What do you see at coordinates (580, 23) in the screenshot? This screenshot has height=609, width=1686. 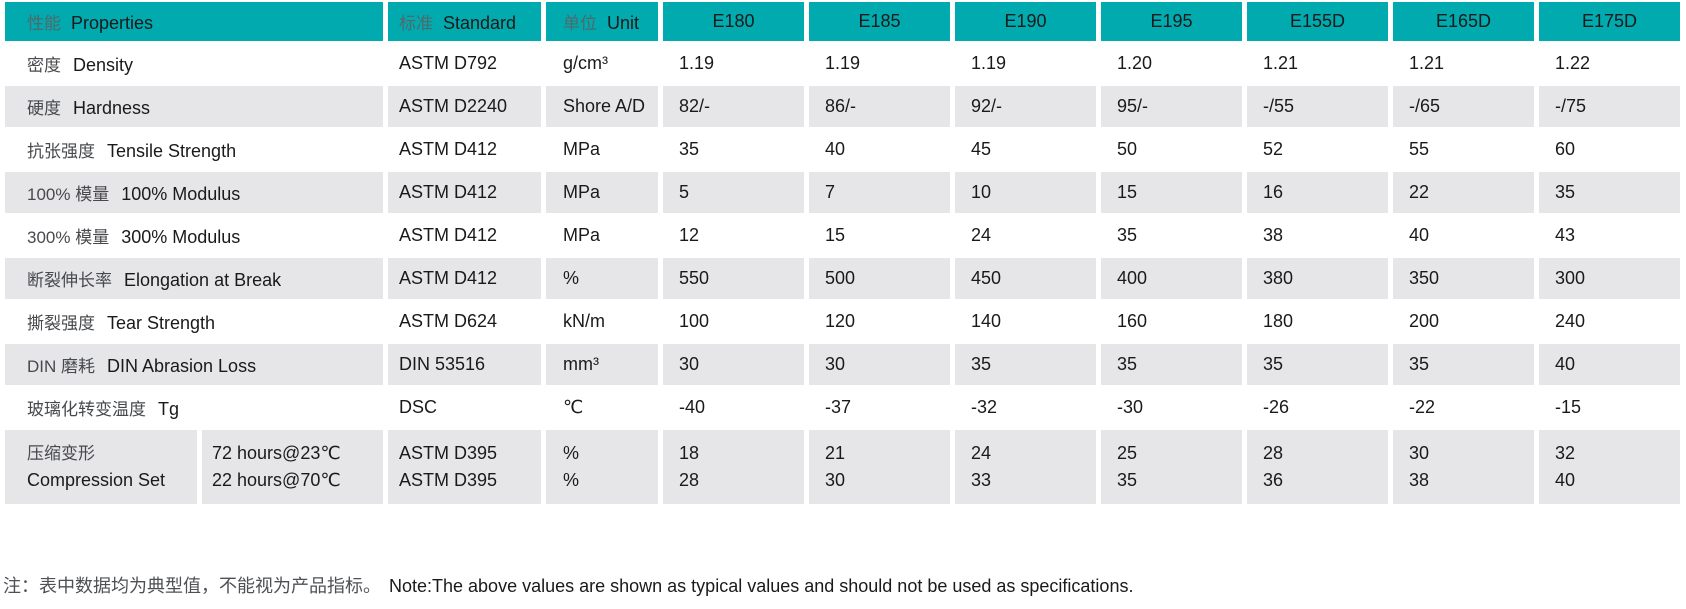 I see `unit-header-zh: 单位` at bounding box center [580, 23].